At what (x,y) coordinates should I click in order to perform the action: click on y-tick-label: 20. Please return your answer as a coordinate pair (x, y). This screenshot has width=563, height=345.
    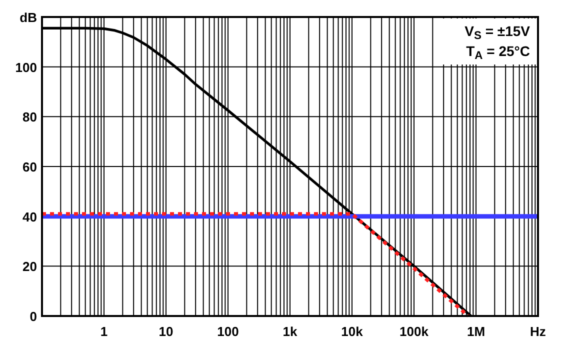
    Looking at the image, I should click on (29, 266).